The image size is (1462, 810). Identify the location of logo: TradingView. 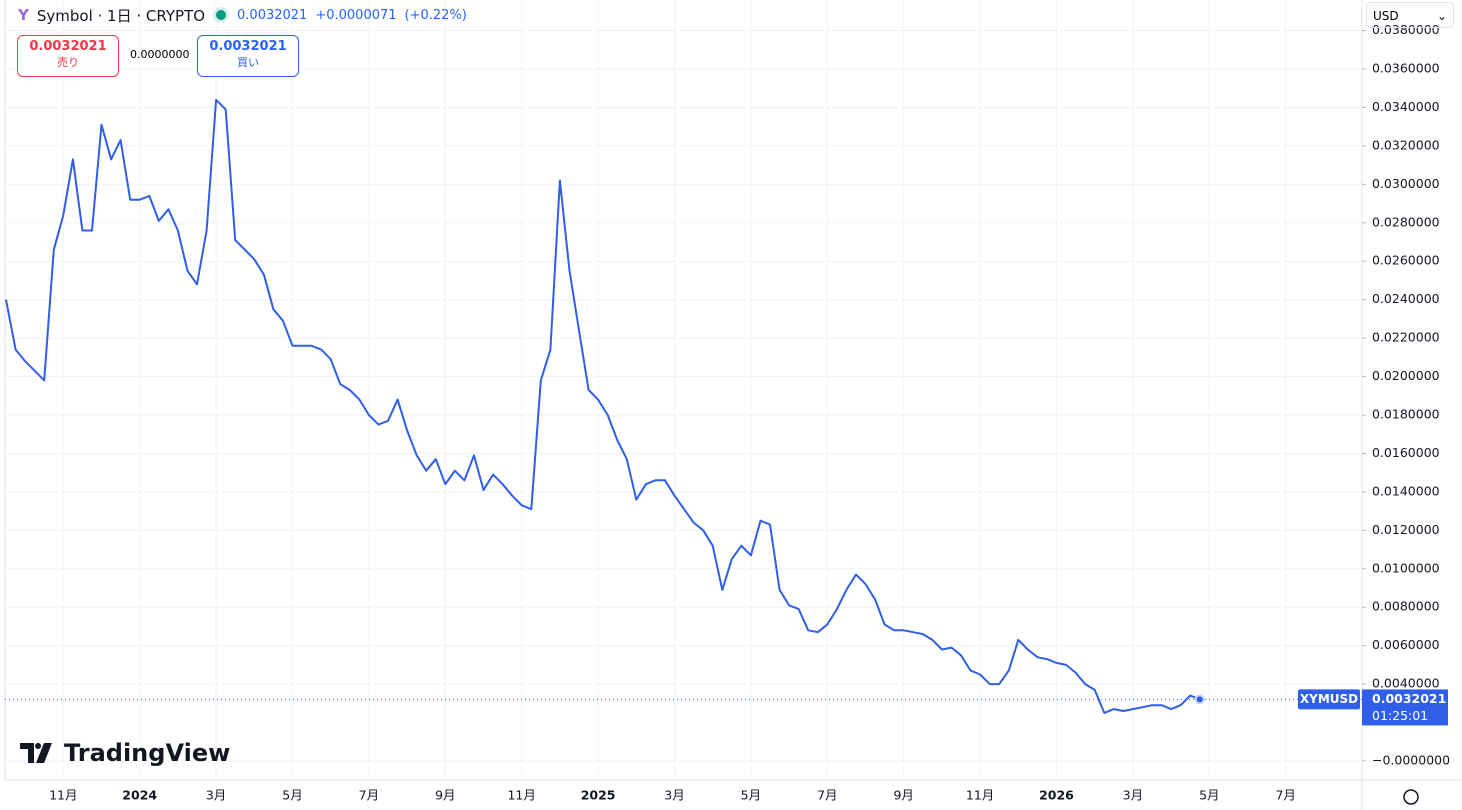
(125, 753).